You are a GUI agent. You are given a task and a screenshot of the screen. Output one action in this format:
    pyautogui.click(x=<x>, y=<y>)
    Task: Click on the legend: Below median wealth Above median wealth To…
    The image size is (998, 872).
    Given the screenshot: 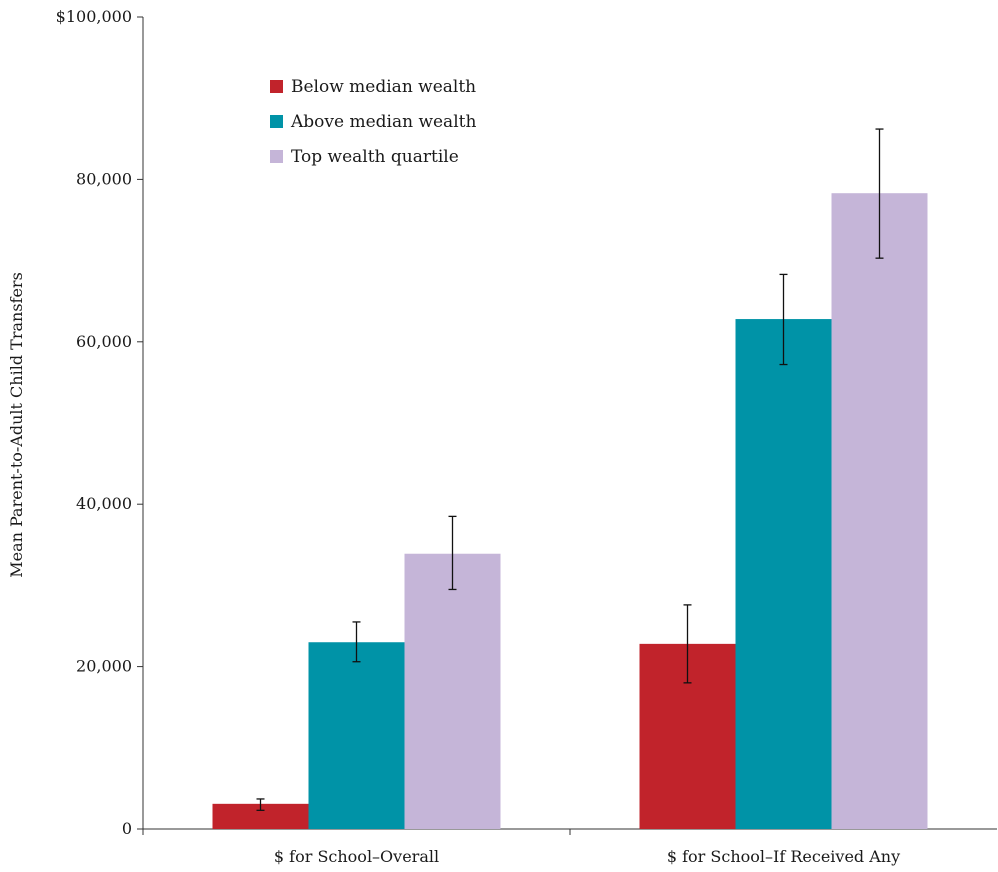 What is the action you would take?
    pyautogui.click(x=373, y=122)
    